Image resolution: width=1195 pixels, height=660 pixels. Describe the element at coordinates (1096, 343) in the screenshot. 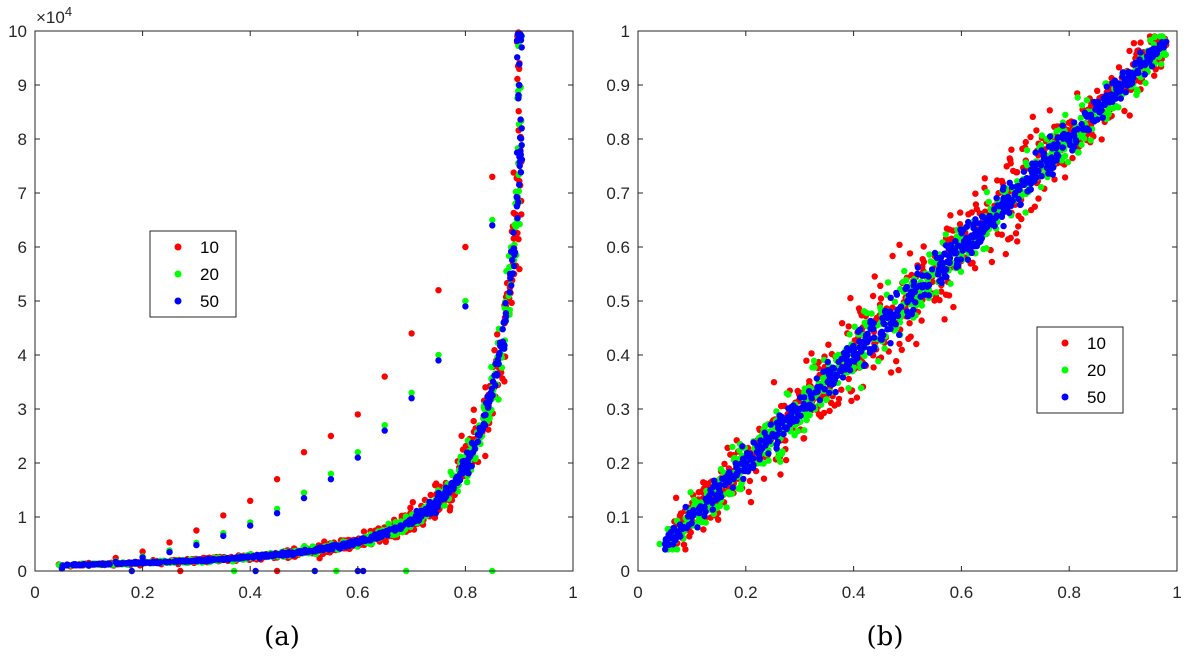

I see `legend-label-10: 10` at that location.